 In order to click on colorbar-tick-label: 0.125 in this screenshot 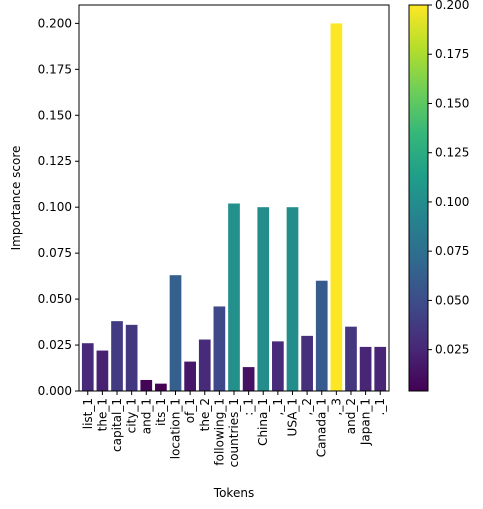, I will do `click(452, 153)`.